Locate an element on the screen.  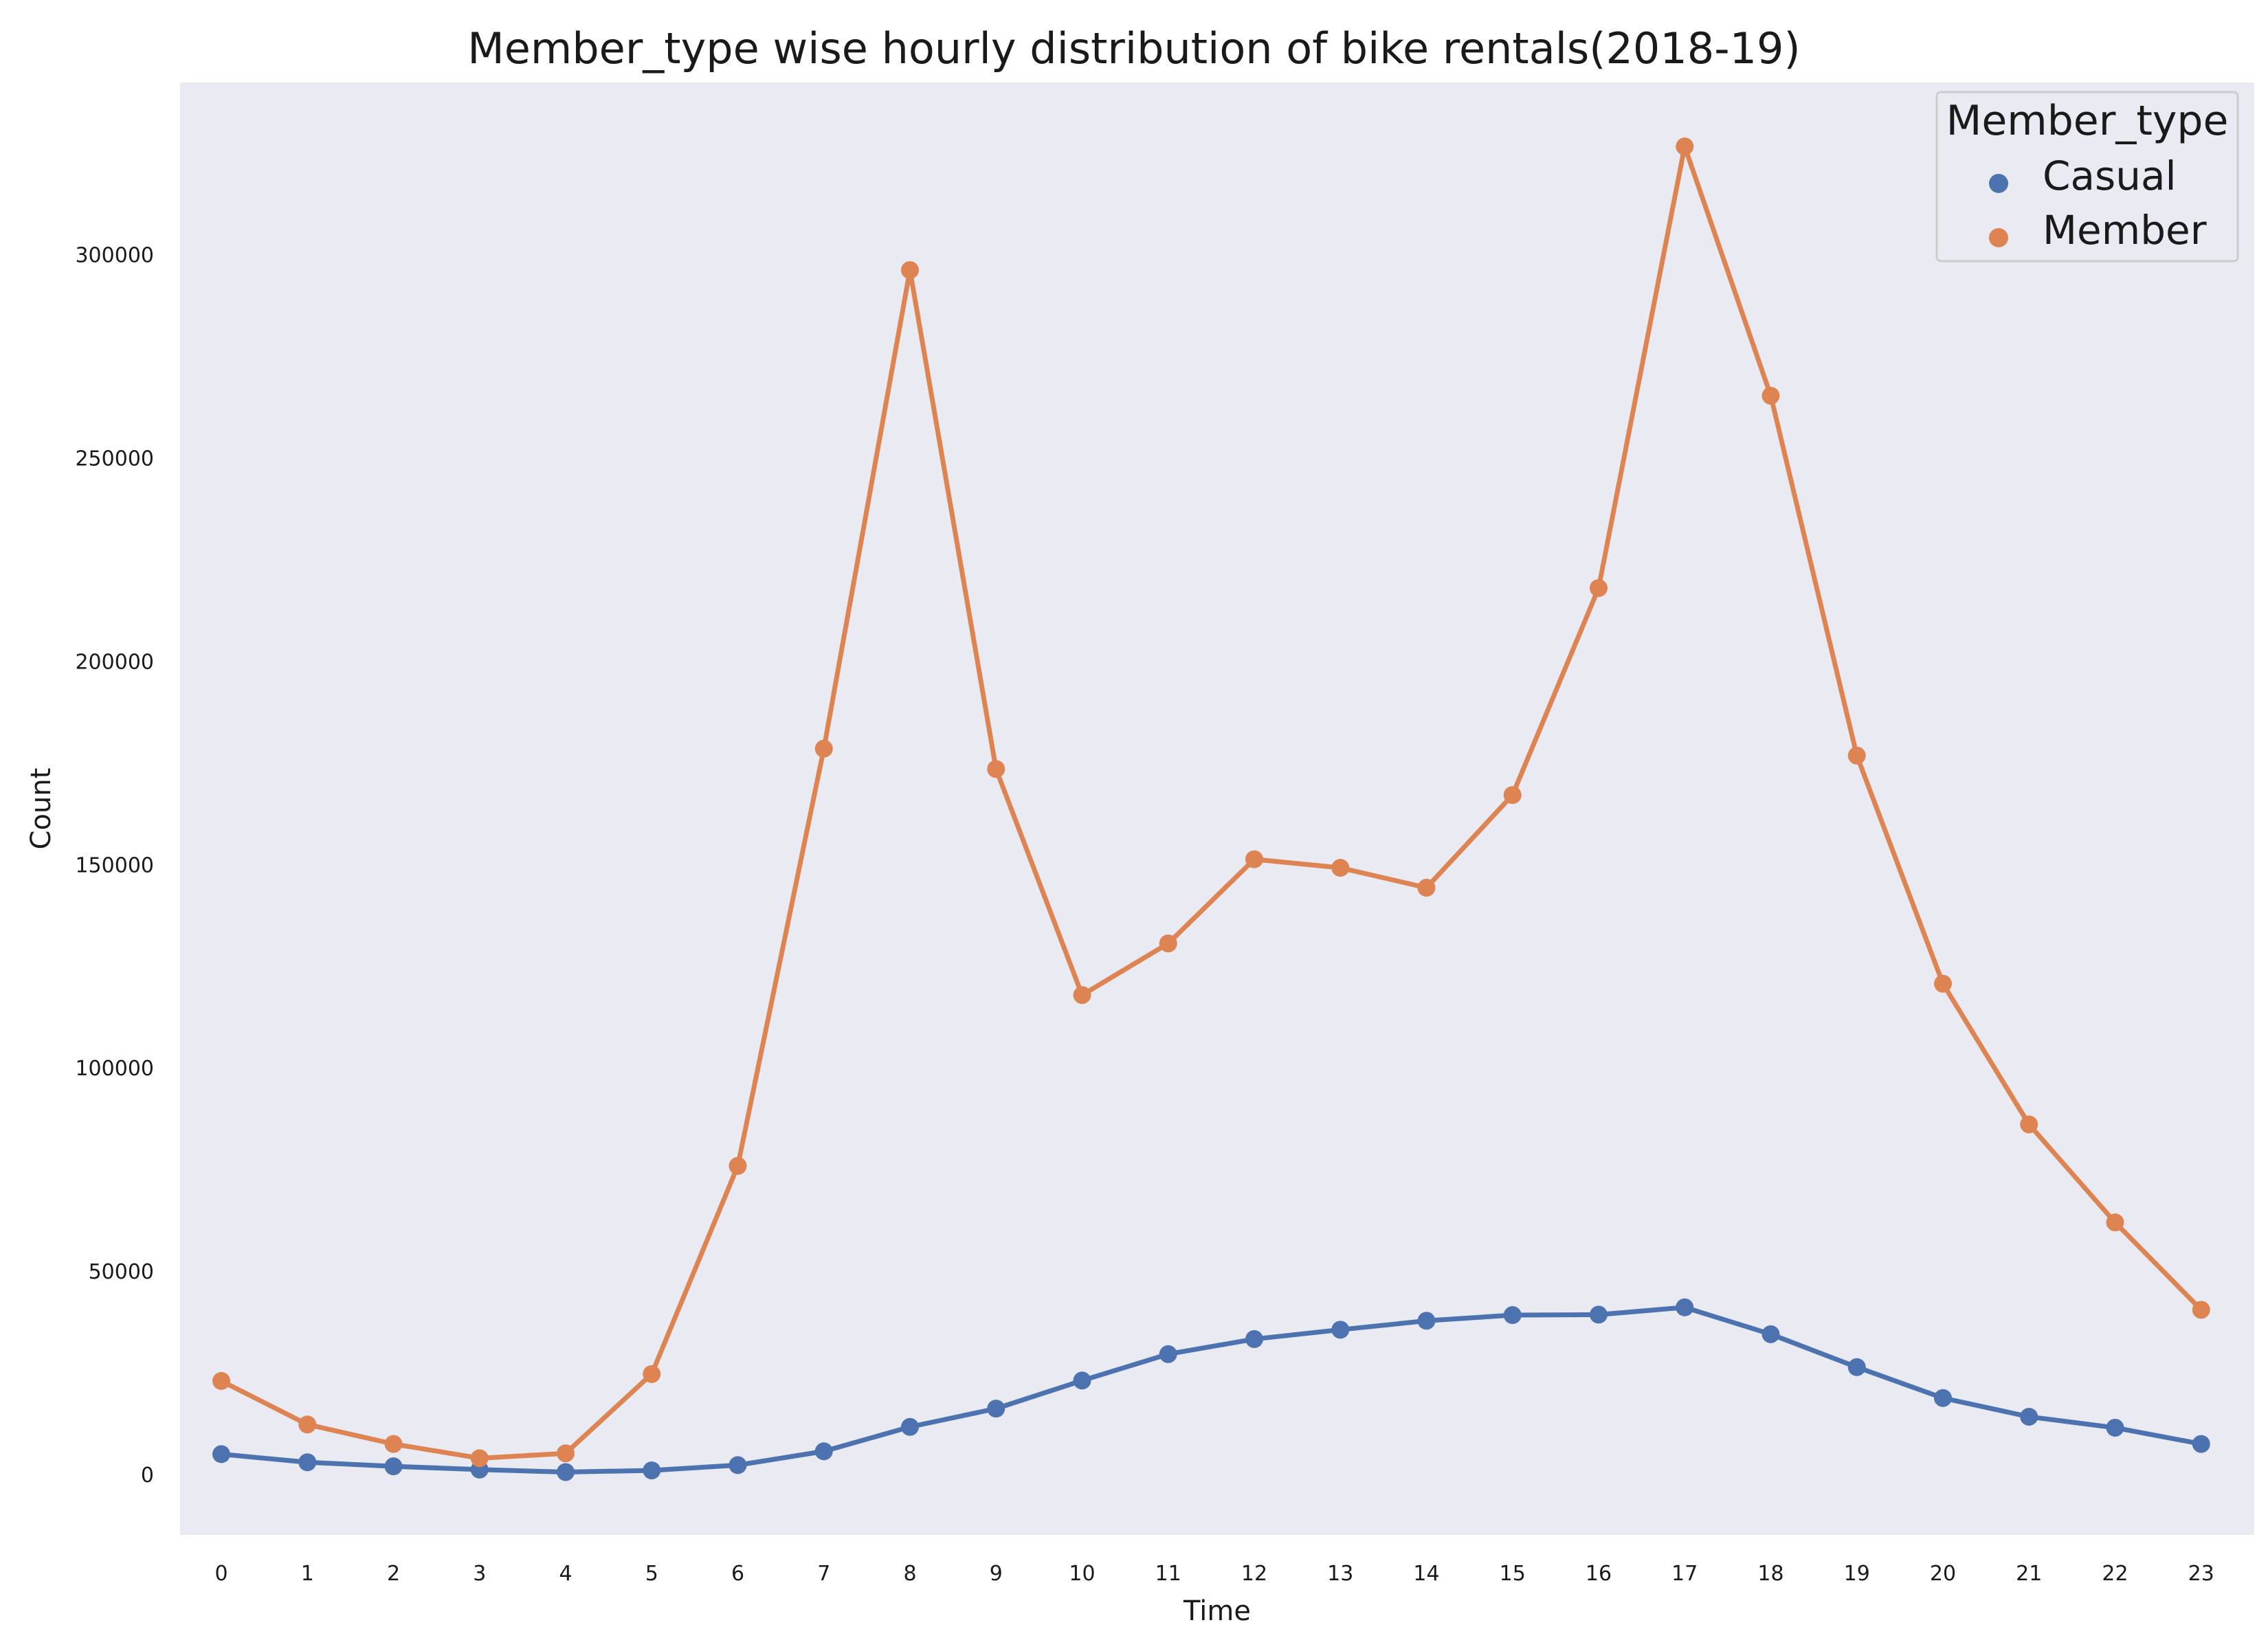
x-axis-label: Time is located at coordinates (1217, 1611).